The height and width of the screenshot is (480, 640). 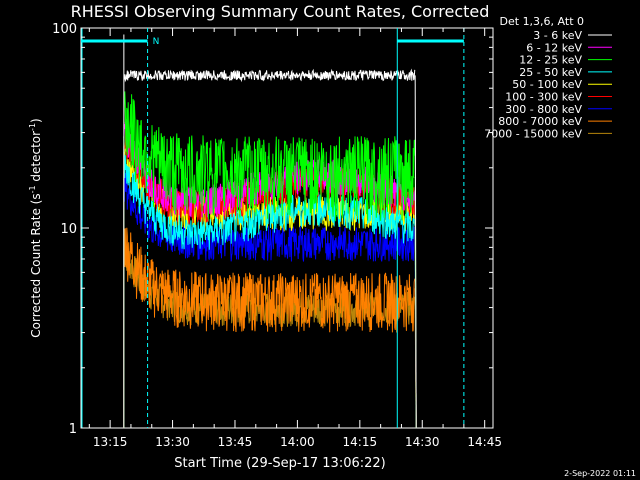 What do you see at coordinates (360, 442) in the screenshot?
I see `x-tick-label: 14:15` at bounding box center [360, 442].